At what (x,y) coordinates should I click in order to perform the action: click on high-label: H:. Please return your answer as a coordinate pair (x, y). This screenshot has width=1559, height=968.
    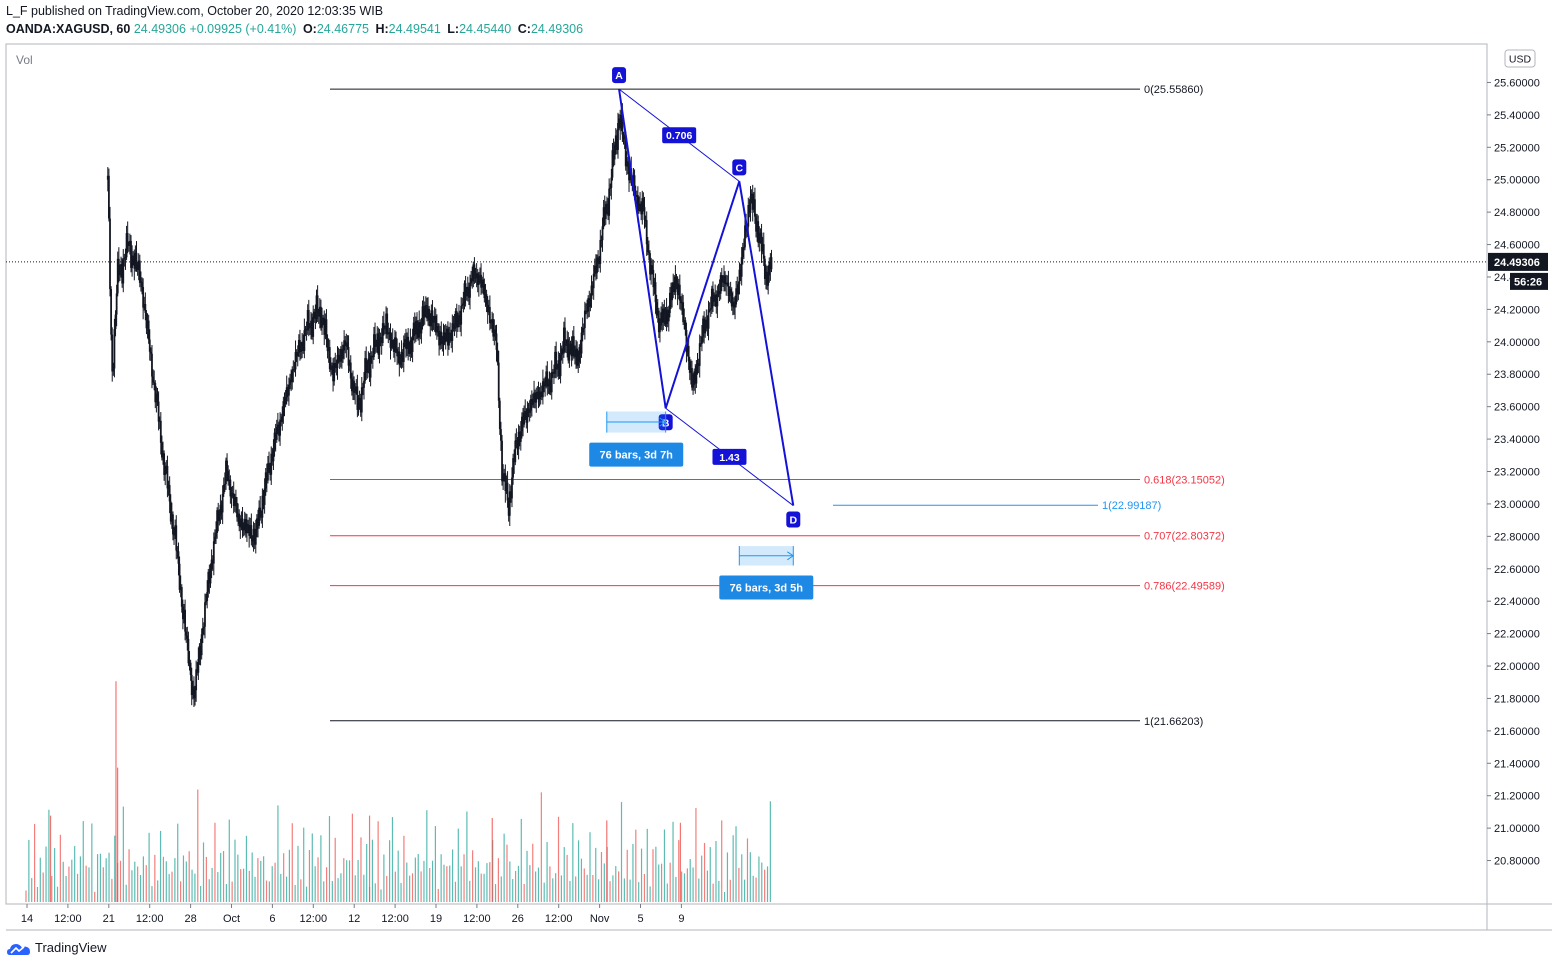
    Looking at the image, I should click on (382, 29).